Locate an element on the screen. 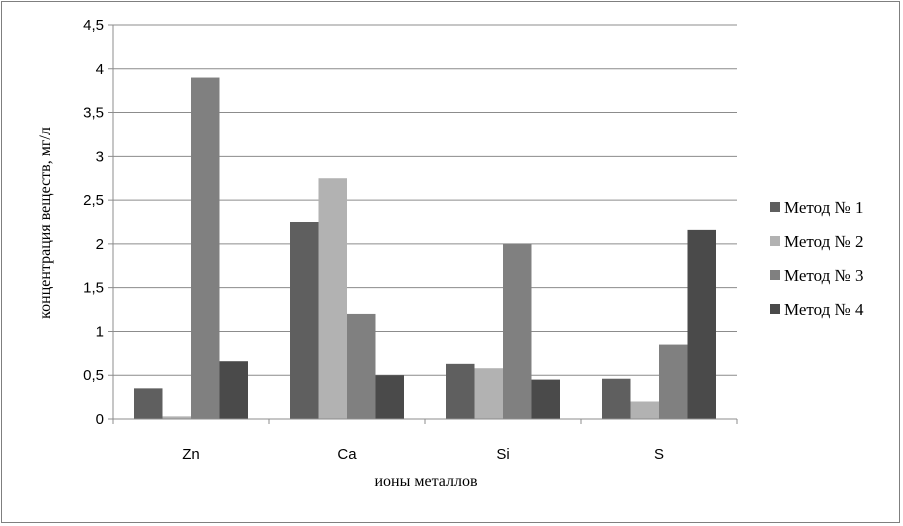  bar-3-zn is located at coordinates (205, 248).